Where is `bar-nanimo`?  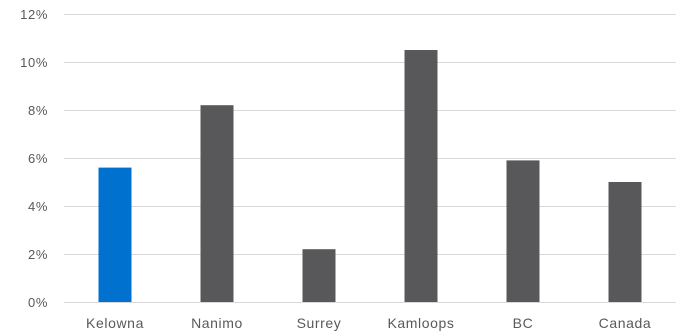 bar-nanimo is located at coordinates (217, 203).